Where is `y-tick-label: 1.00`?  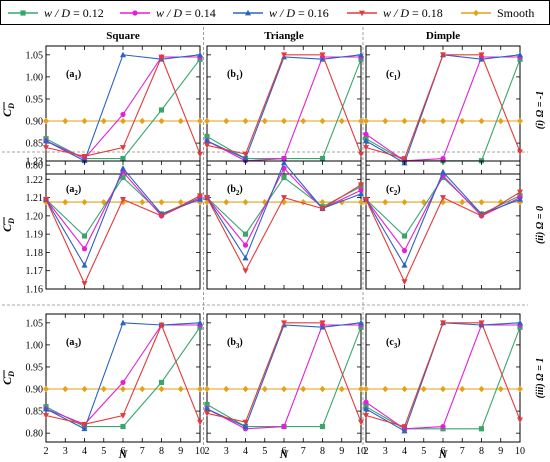 y-tick-label: 1.00 is located at coordinates (35, 77).